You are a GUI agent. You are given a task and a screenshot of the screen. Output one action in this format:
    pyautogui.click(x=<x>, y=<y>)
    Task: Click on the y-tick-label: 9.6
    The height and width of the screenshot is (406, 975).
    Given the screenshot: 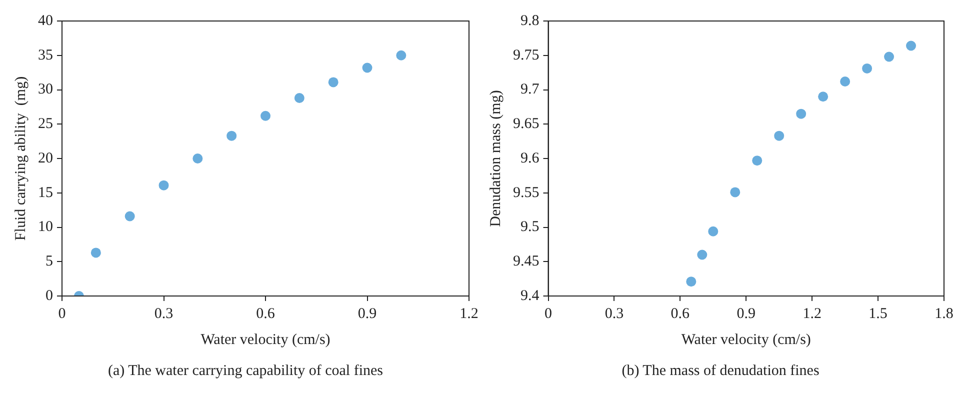 What is the action you would take?
    pyautogui.click(x=530, y=158)
    